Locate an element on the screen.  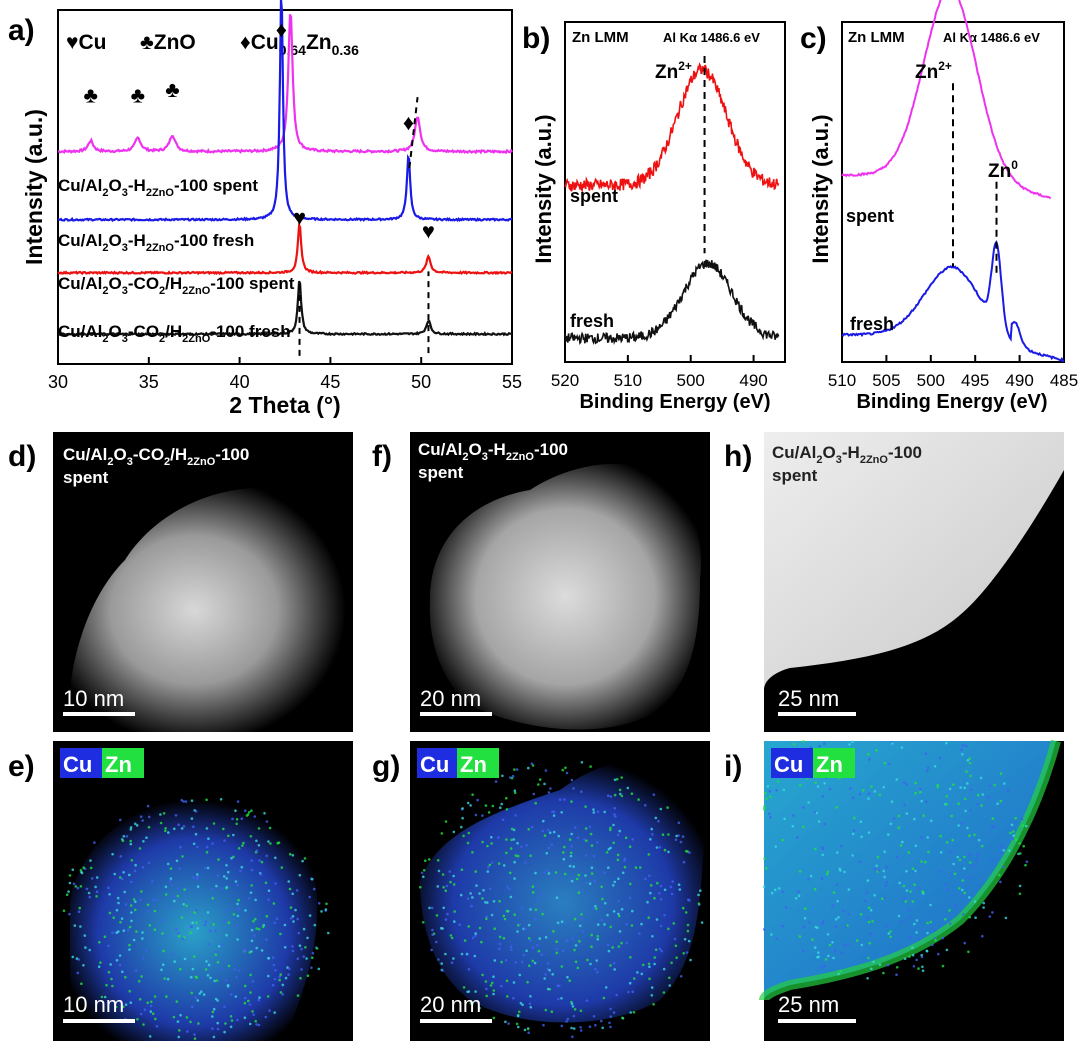
sample-label-1: Cu/Al2O3-H2ZnO-100 spent is located at coordinates (158, 187).